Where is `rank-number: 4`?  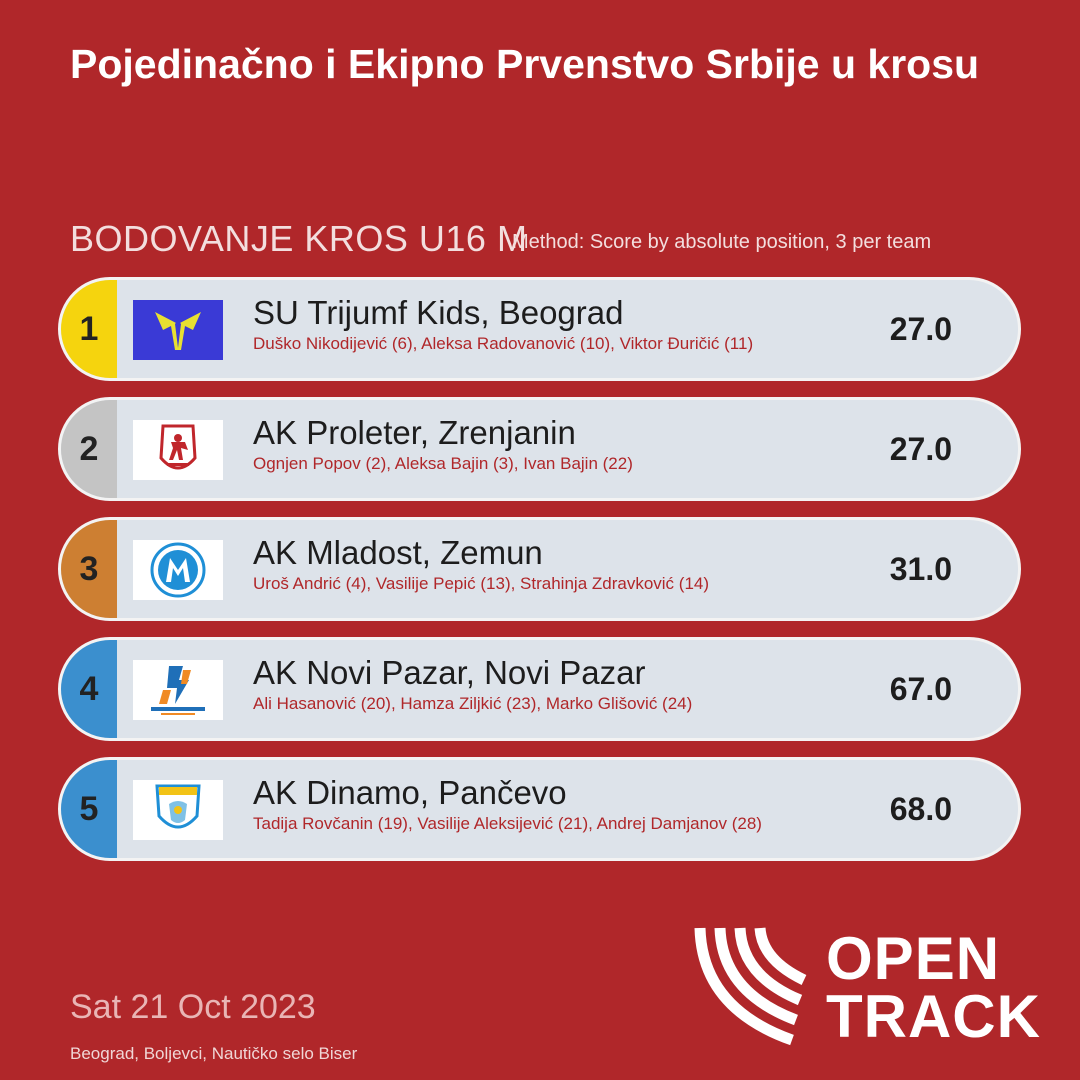
rank-number: 4 is located at coordinates (89, 688).